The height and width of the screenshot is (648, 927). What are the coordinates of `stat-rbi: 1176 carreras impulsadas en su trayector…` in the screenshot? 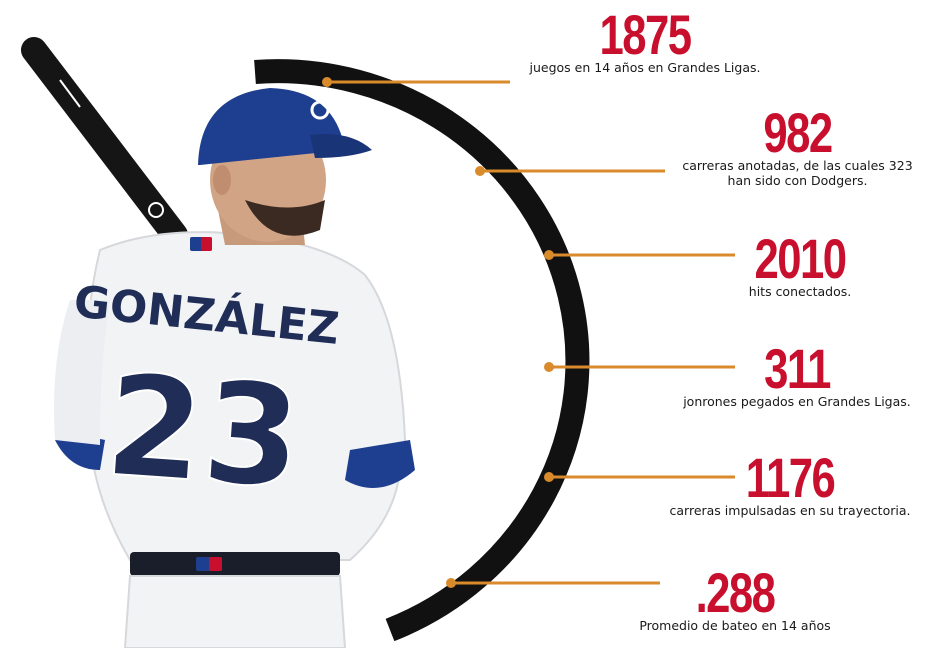 It's located at (790, 482).